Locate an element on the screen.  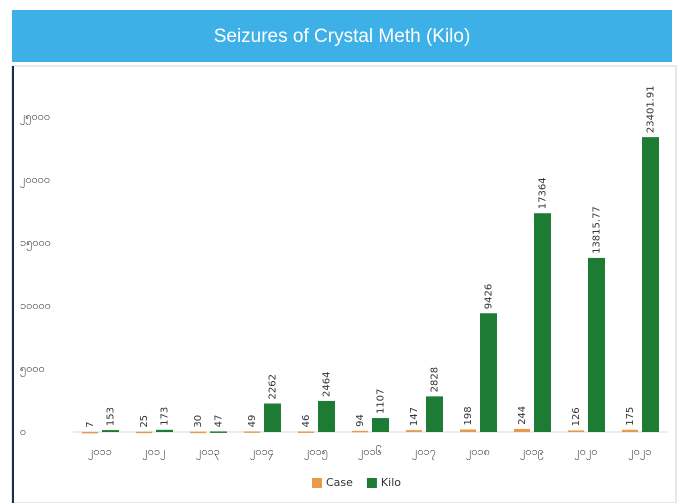
value-label: 49 is located at coordinates (252, 421).